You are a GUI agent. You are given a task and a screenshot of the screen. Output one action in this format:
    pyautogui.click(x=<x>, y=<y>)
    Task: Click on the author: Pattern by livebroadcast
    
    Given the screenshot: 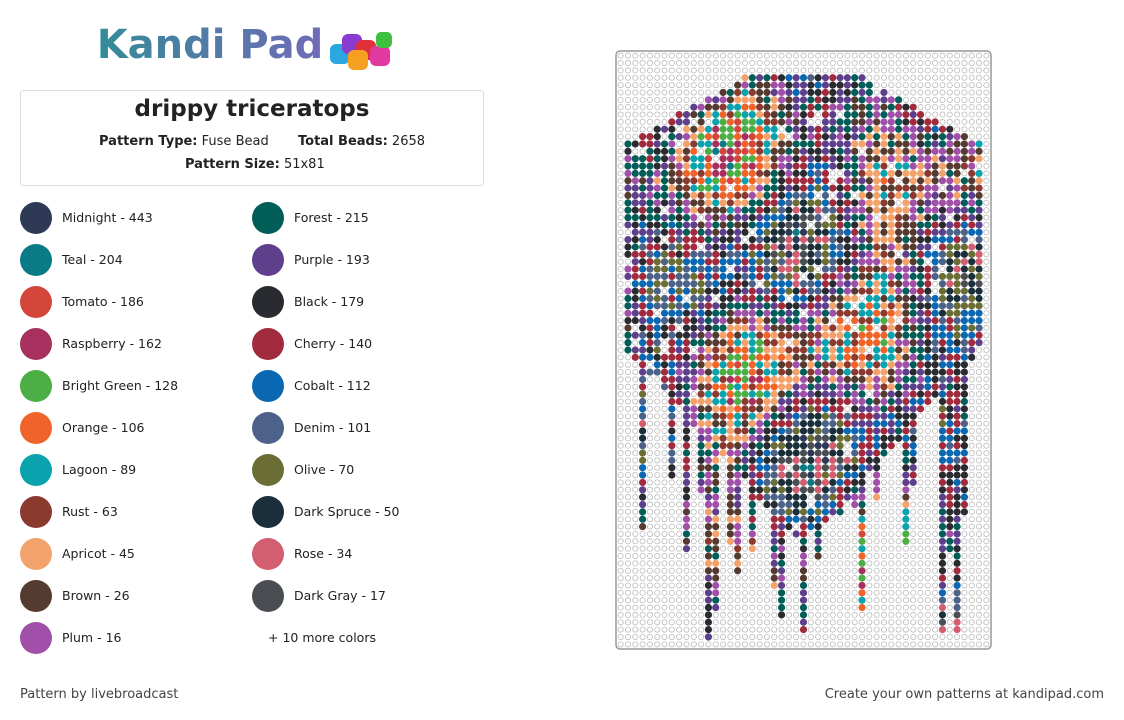 What is the action you would take?
    pyautogui.click(x=99, y=694)
    